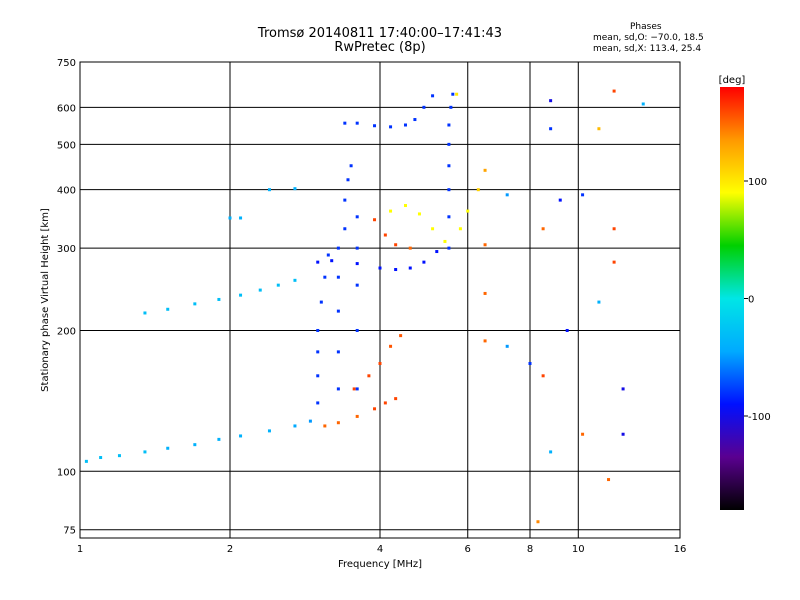 Image resolution: width=800 pixels, height=600 pixels. Describe the element at coordinates (530, 549) in the screenshot. I see `x-tick-label: 8` at that location.